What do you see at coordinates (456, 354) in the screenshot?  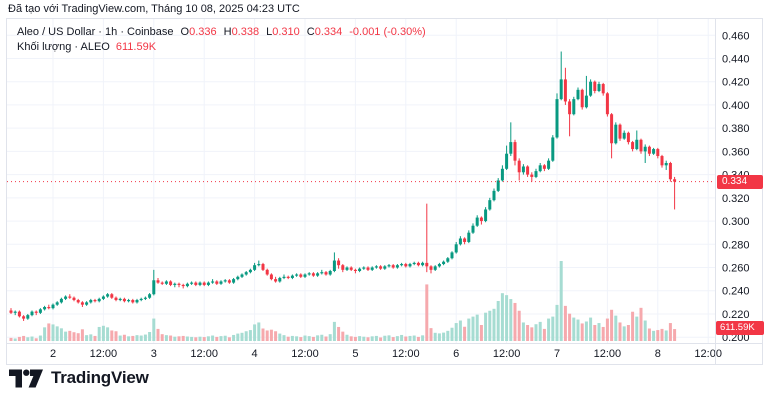 I see `time-axis-label: 6` at bounding box center [456, 354].